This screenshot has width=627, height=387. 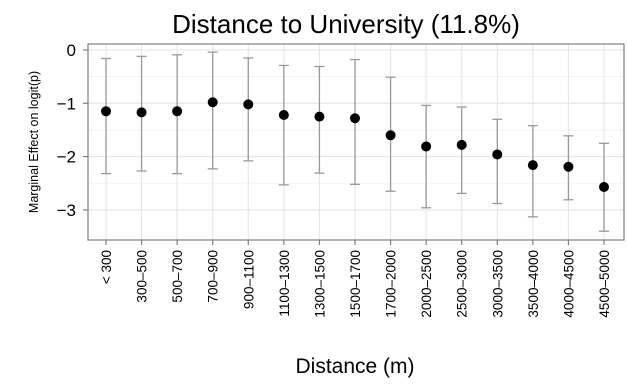 I want to click on y-axis-label: Marginal Effect on logit(p), so click(x=34, y=142).